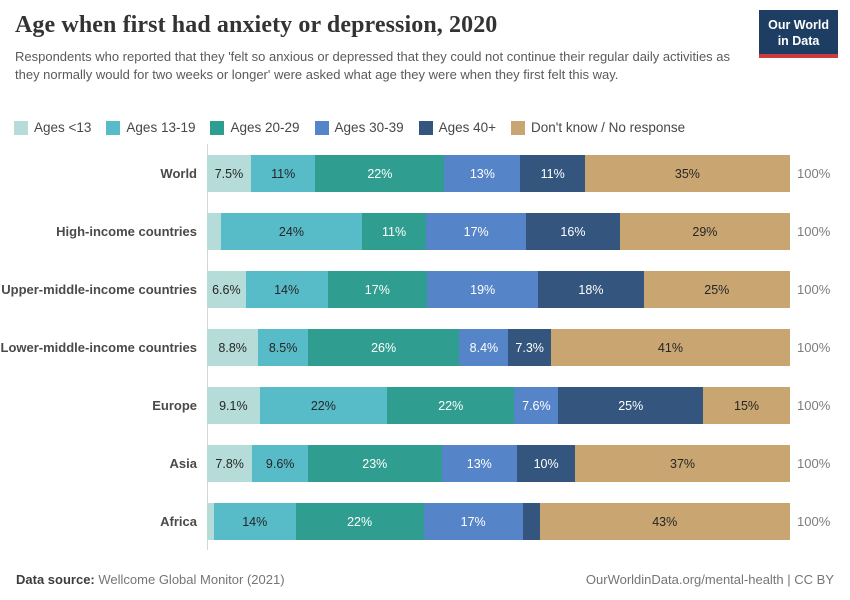 This screenshot has width=850, height=600. What do you see at coordinates (631, 405) in the screenshot?
I see `bar-segment-ages-40: 25%` at bounding box center [631, 405].